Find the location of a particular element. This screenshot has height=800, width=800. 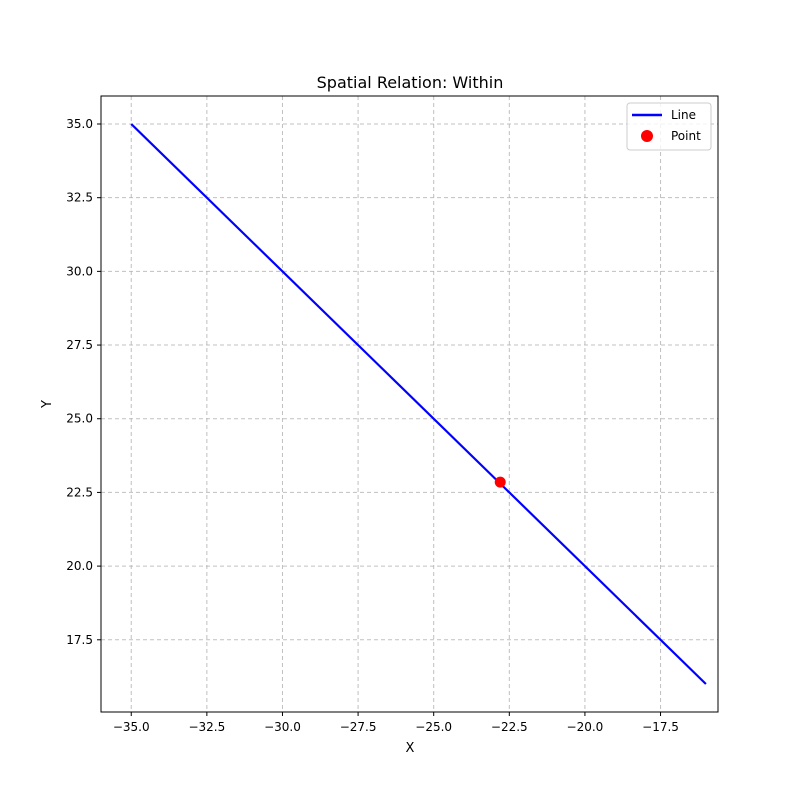

y-tick-label: 17.5 is located at coordinates (79, 640).